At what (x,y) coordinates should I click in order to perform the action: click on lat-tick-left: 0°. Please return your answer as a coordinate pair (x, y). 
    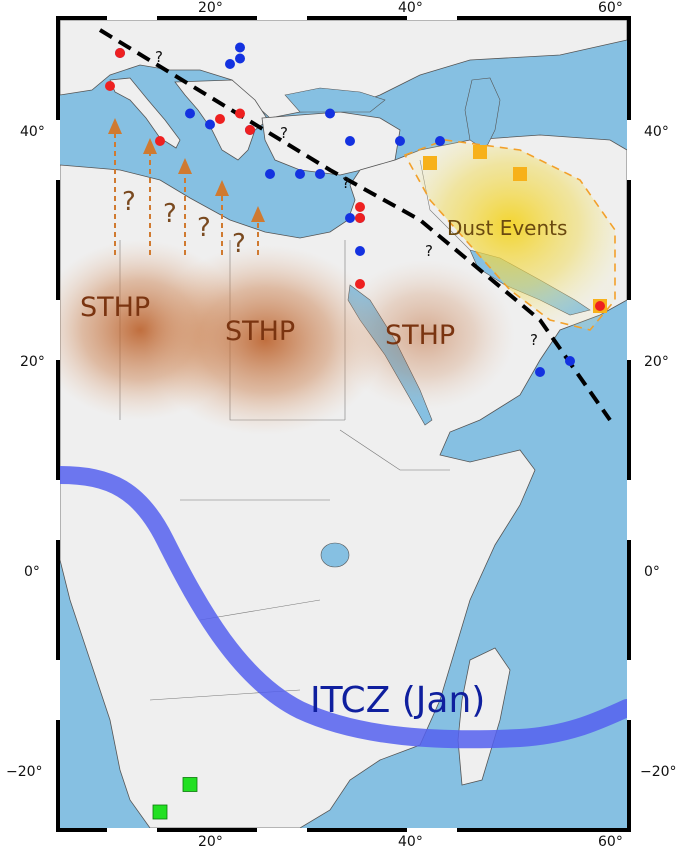
    Looking at the image, I should click on (32, 572).